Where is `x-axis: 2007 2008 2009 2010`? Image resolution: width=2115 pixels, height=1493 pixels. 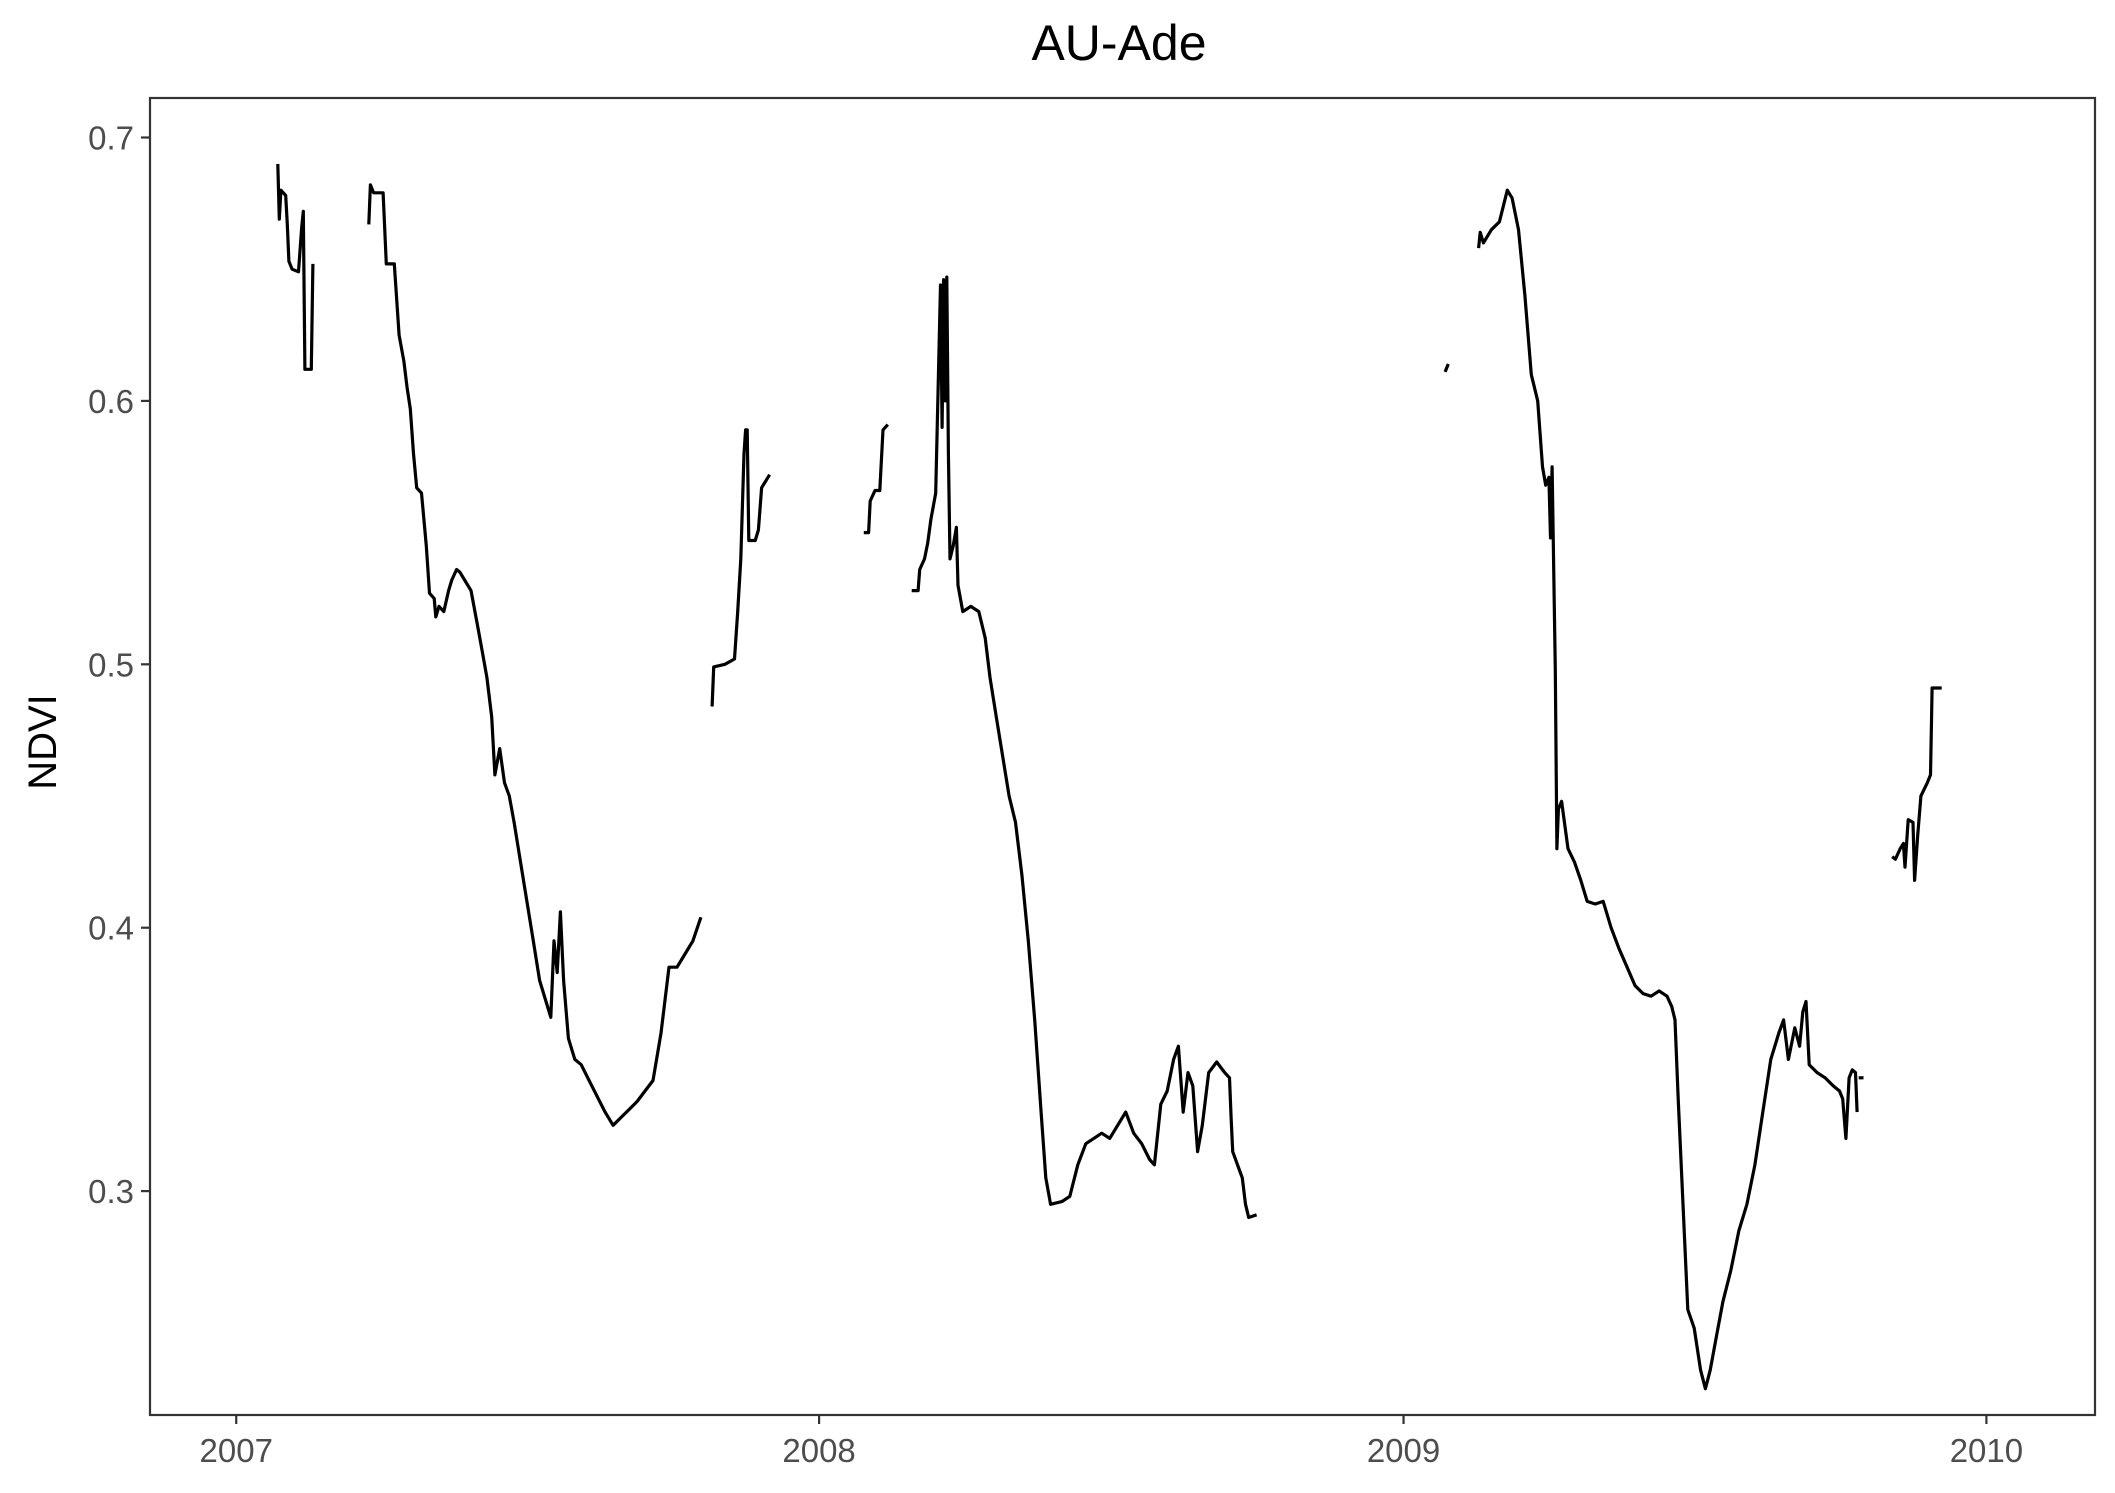
x-axis: 2007 2008 2009 2010 is located at coordinates (1111, 1442).